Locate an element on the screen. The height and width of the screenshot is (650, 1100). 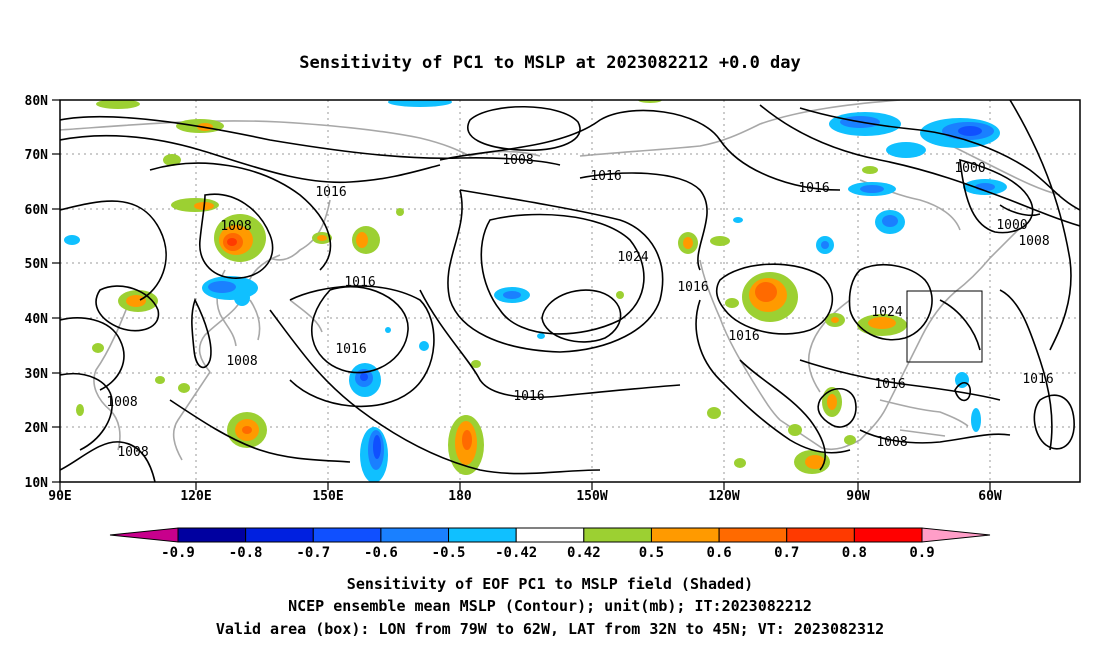
colorbar-label: -0.7 is located at coordinates (313, 553).